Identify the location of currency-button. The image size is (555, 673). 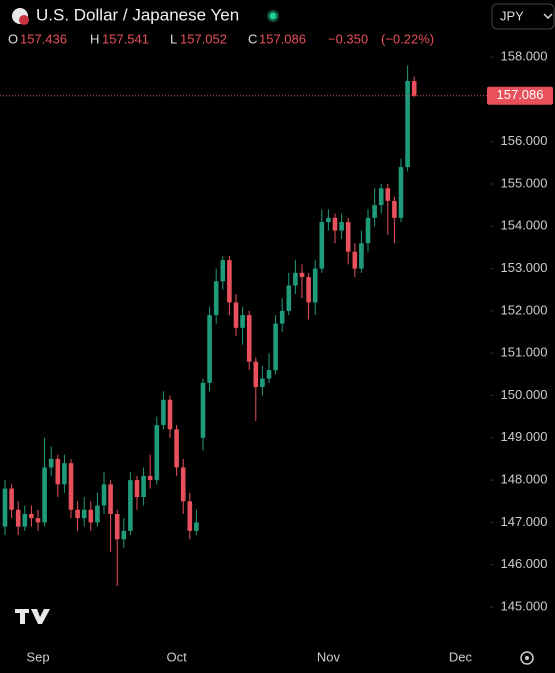
(523, 16).